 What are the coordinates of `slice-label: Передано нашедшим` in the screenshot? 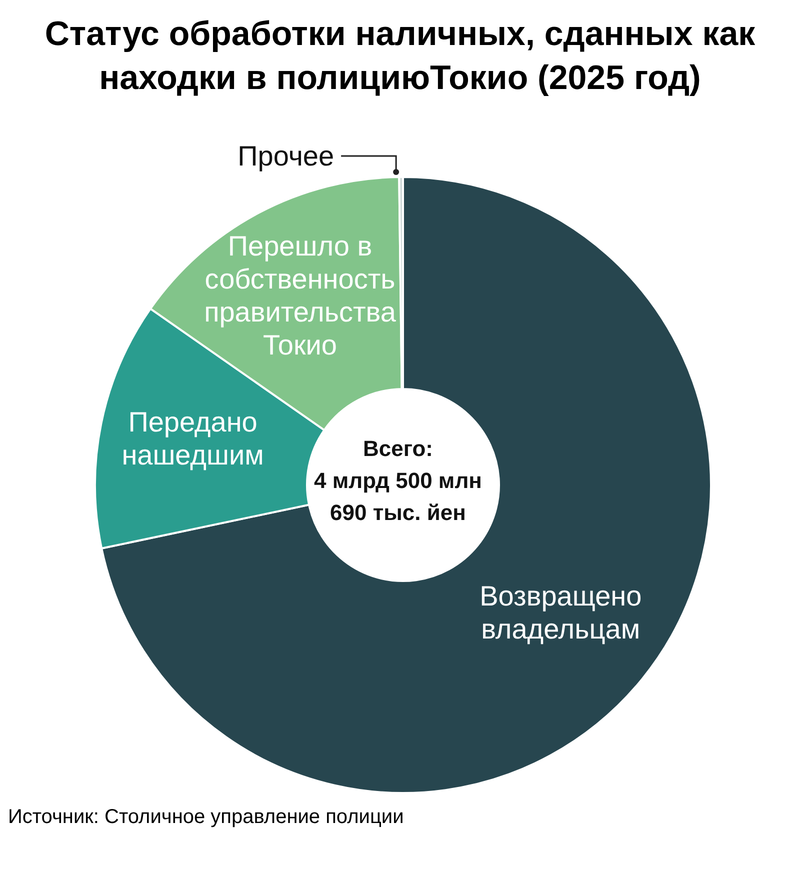 It's located at (193, 438).